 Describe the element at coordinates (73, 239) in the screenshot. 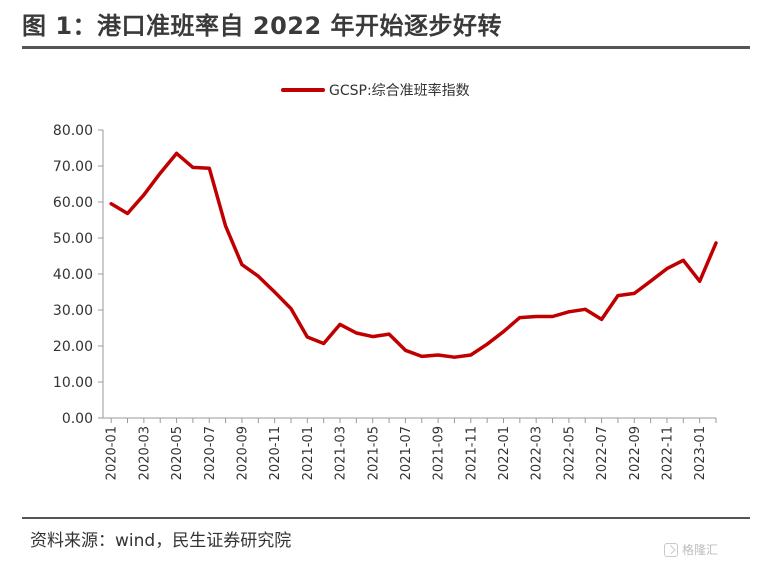

I see `y-tick-label: 50.00` at that location.